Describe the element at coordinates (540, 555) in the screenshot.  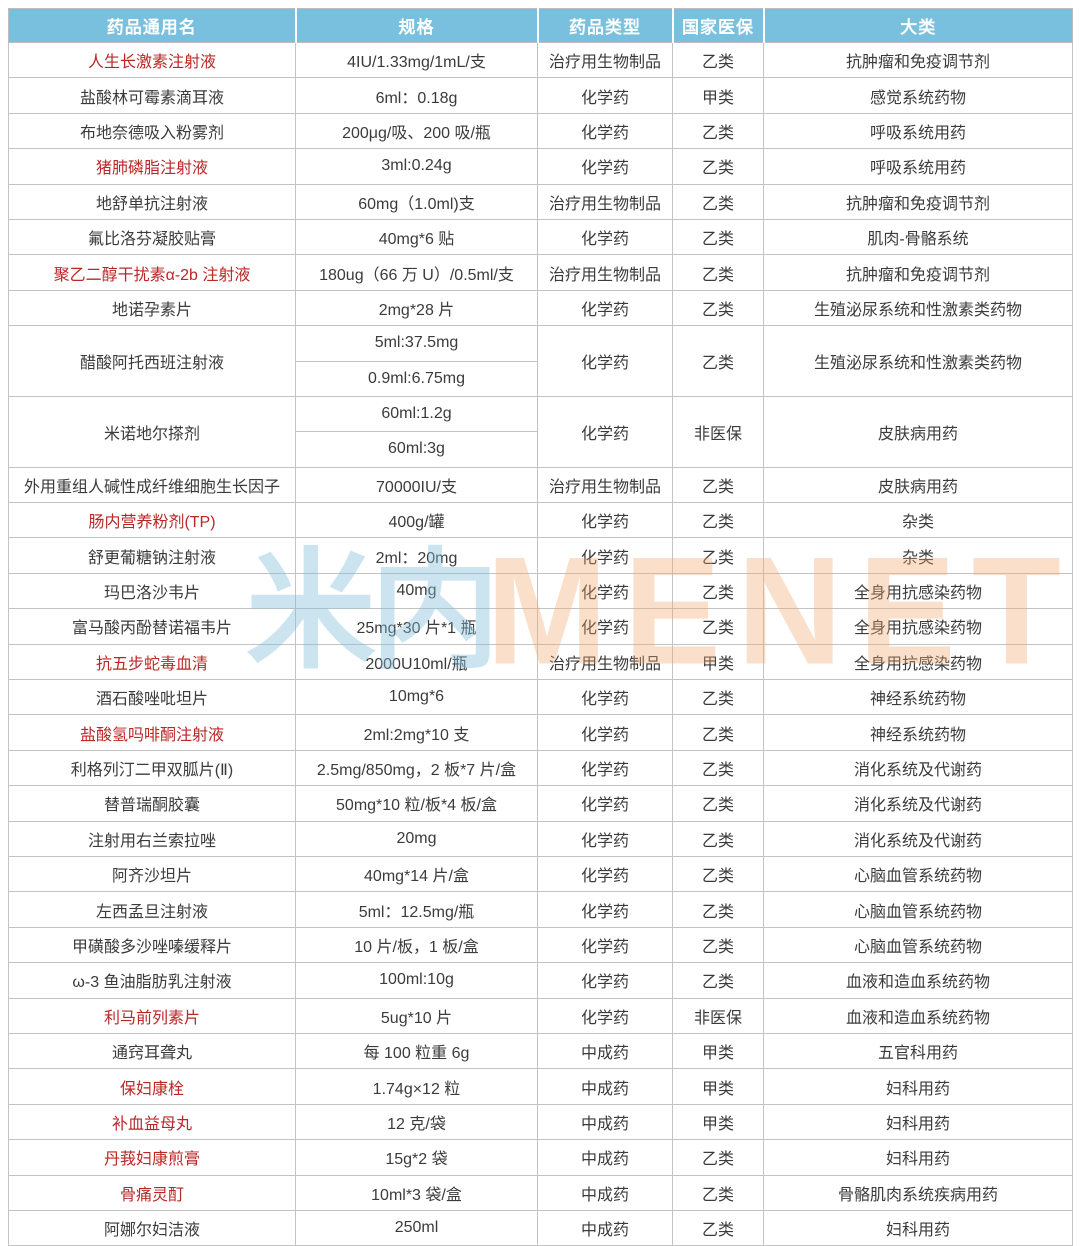
I see `table-row: 舒更葡糖钠注射液 2ml：20mg 化学药 乙类 杂类` at that location.